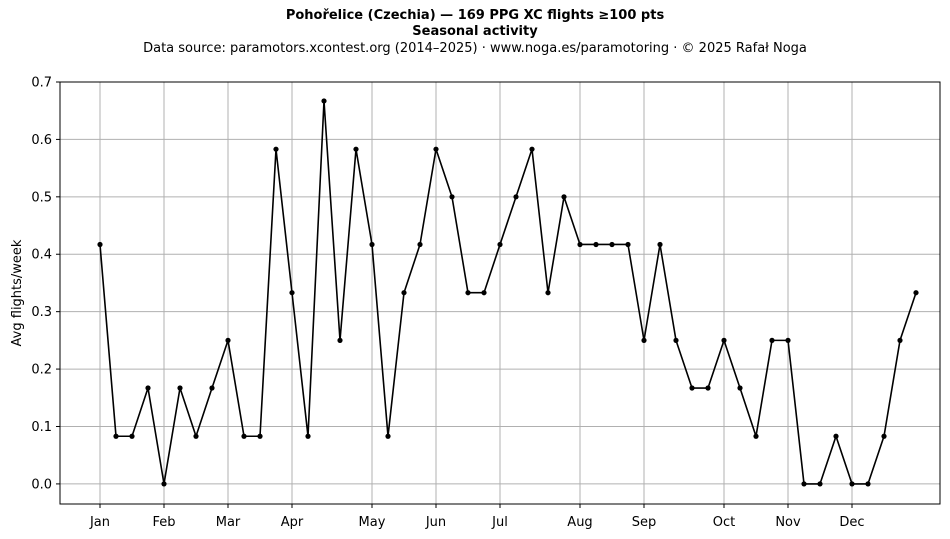  I want to click on x-tick-label: Sep, so click(644, 522).